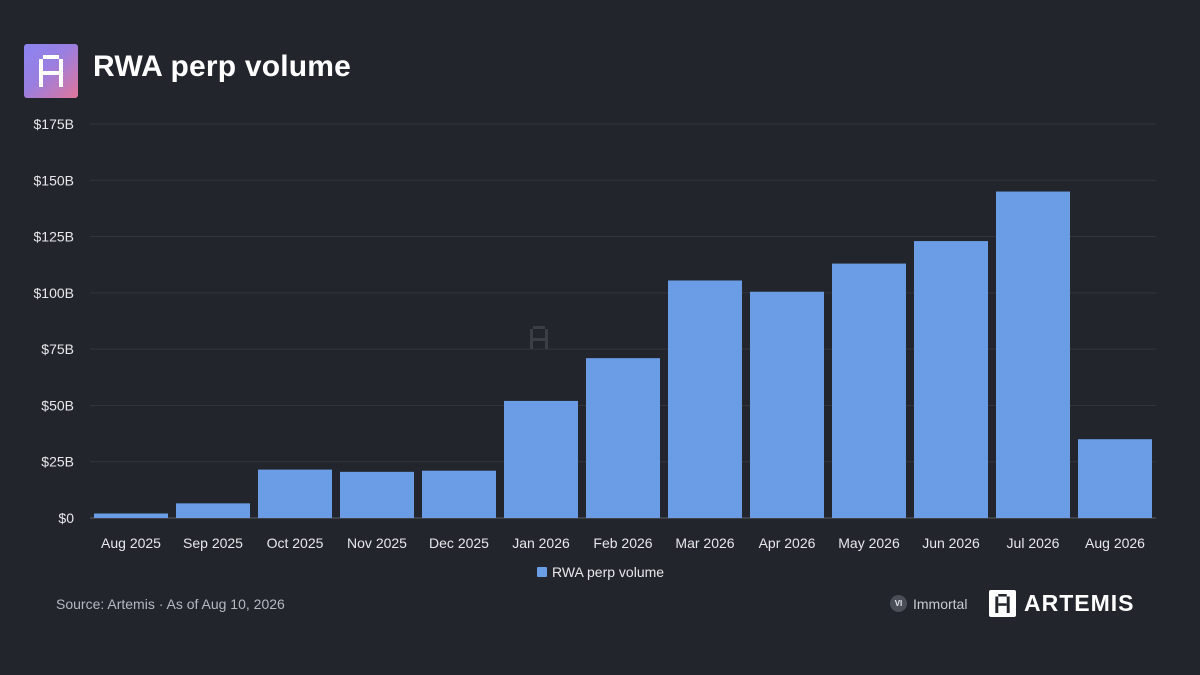 This screenshot has height=675, width=1200. Describe the element at coordinates (377, 543) in the screenshot. I see `x-tick-label: Nov 2025` at that location.